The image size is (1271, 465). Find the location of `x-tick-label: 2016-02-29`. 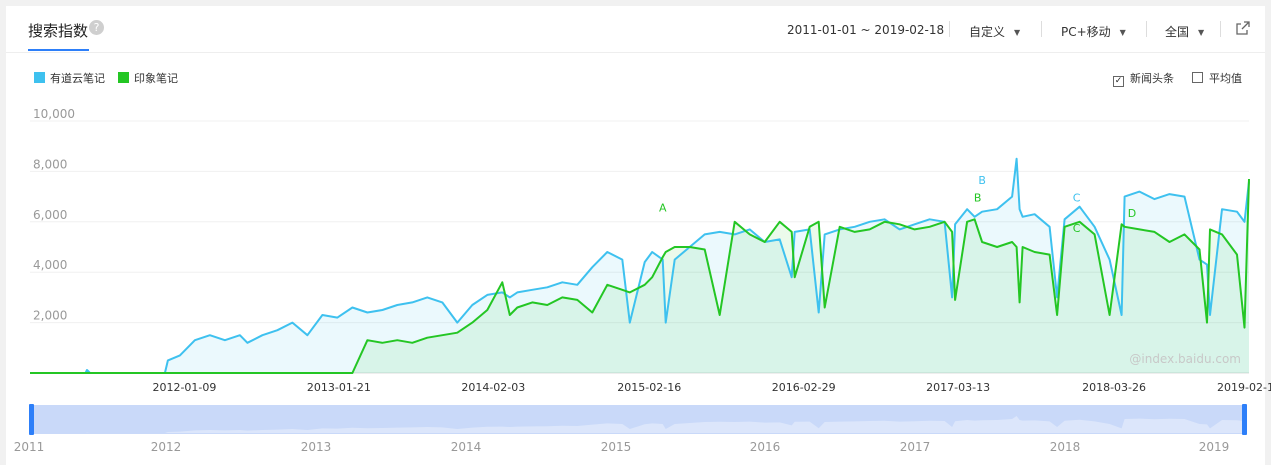

x-tick-label: 2016-02-29 is located at coordinates (804, 387).